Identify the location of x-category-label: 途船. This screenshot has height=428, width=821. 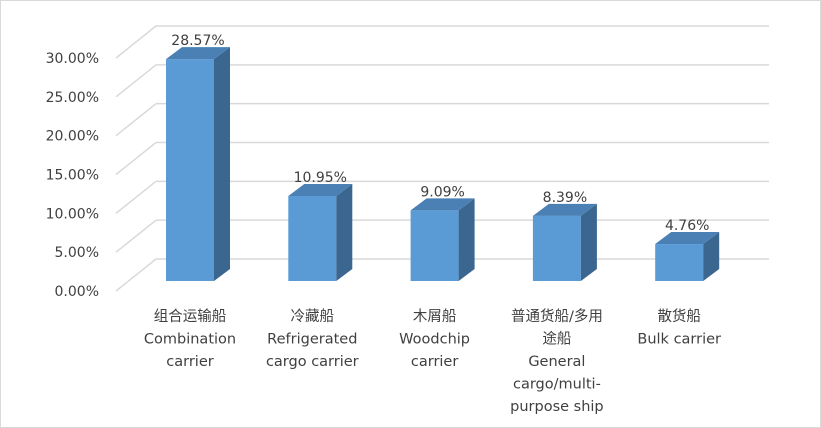
(556, 339).